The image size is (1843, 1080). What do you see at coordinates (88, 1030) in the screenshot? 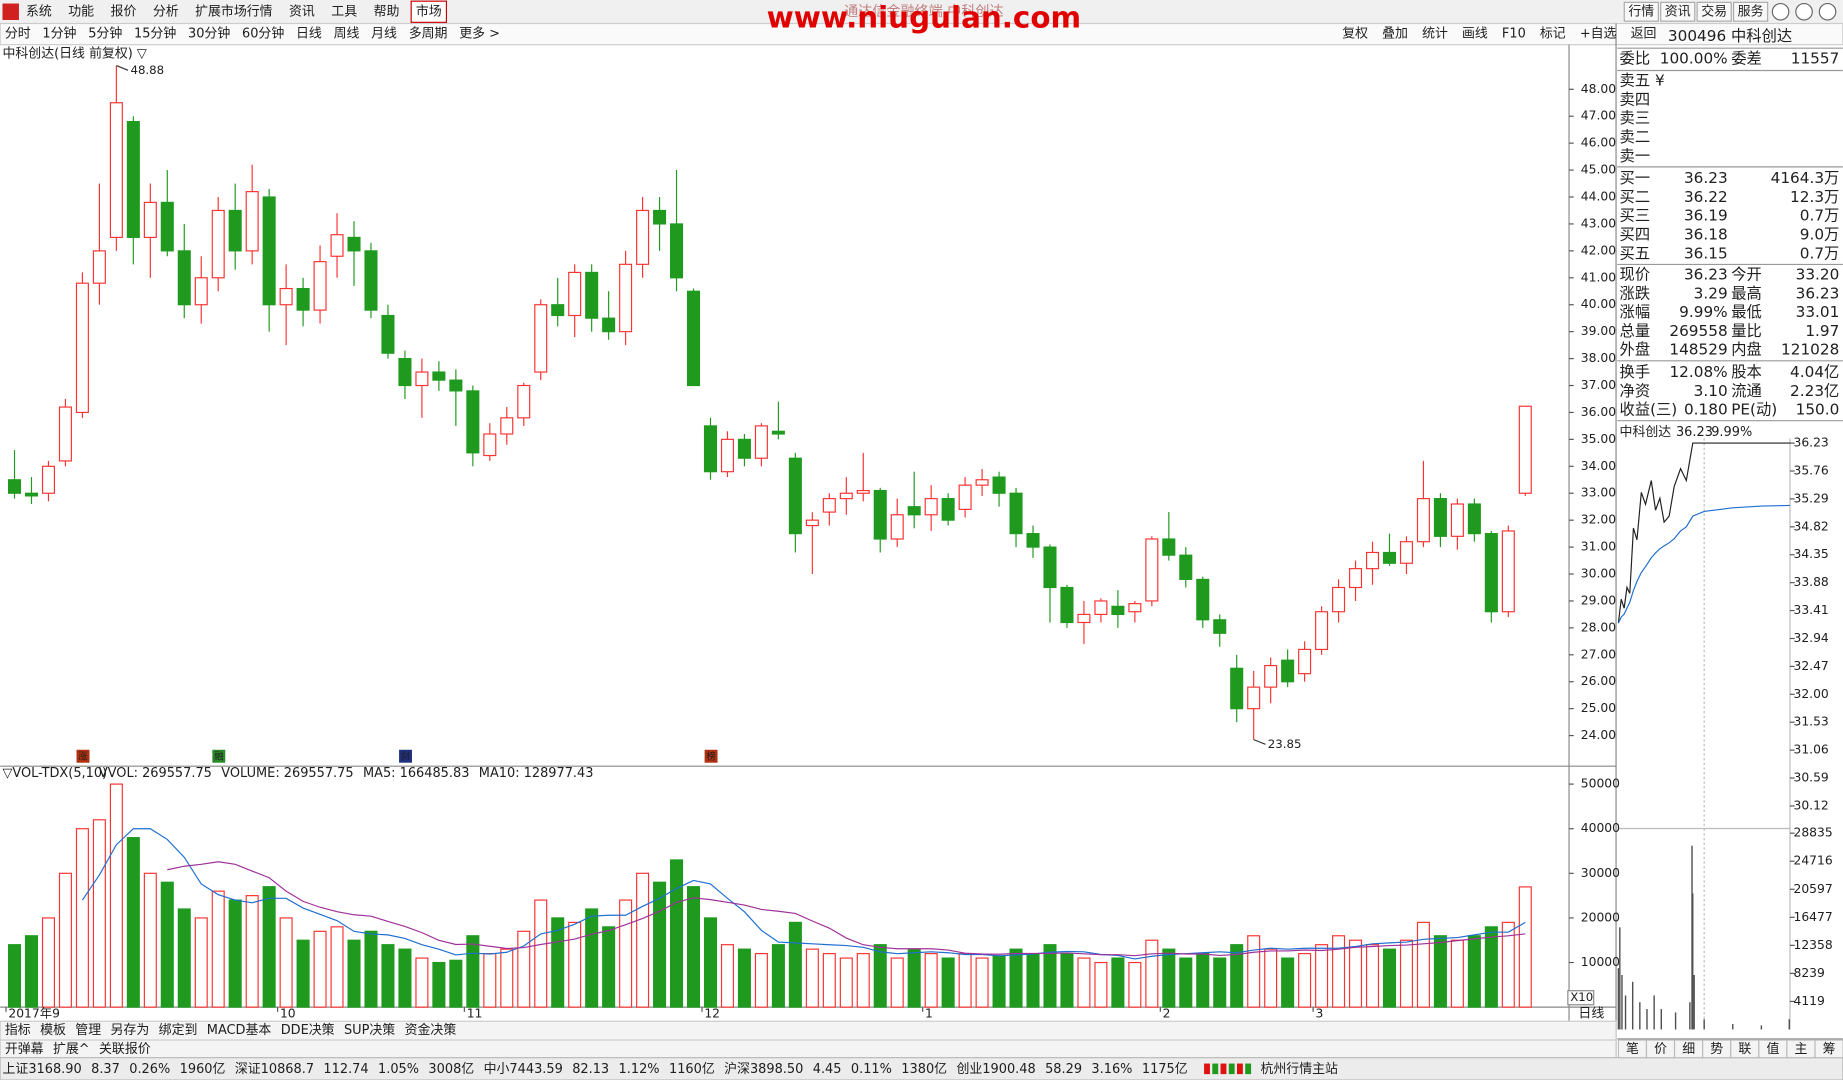
I see `bottom-tab: 管理` at bounding box center [88, 1030].